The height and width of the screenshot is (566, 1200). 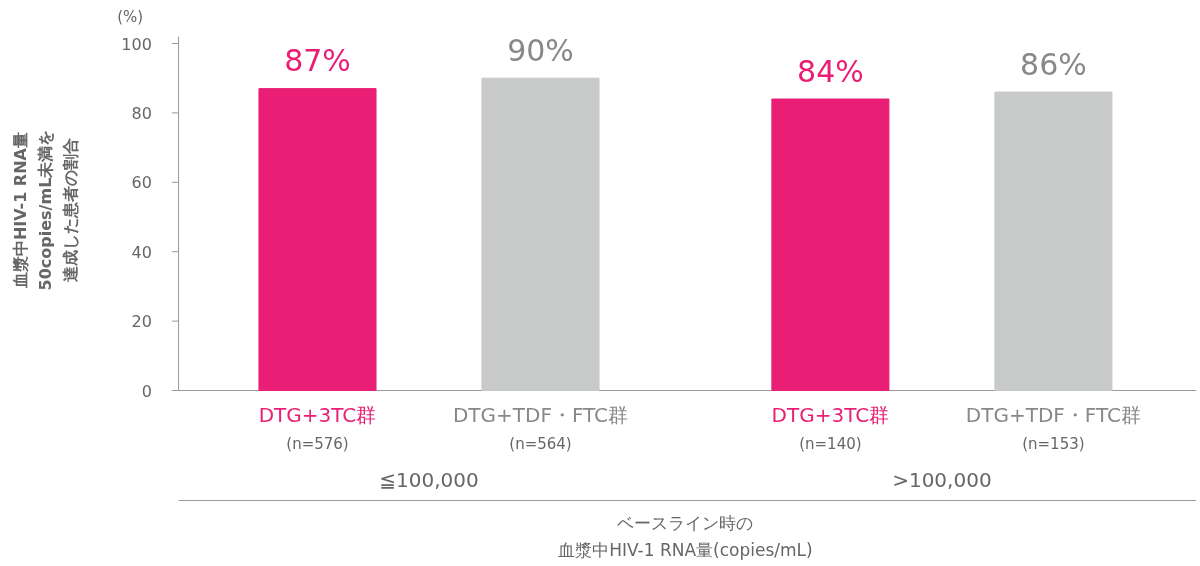 I want to click on data-label: 87%, so click(x=317, y=61).